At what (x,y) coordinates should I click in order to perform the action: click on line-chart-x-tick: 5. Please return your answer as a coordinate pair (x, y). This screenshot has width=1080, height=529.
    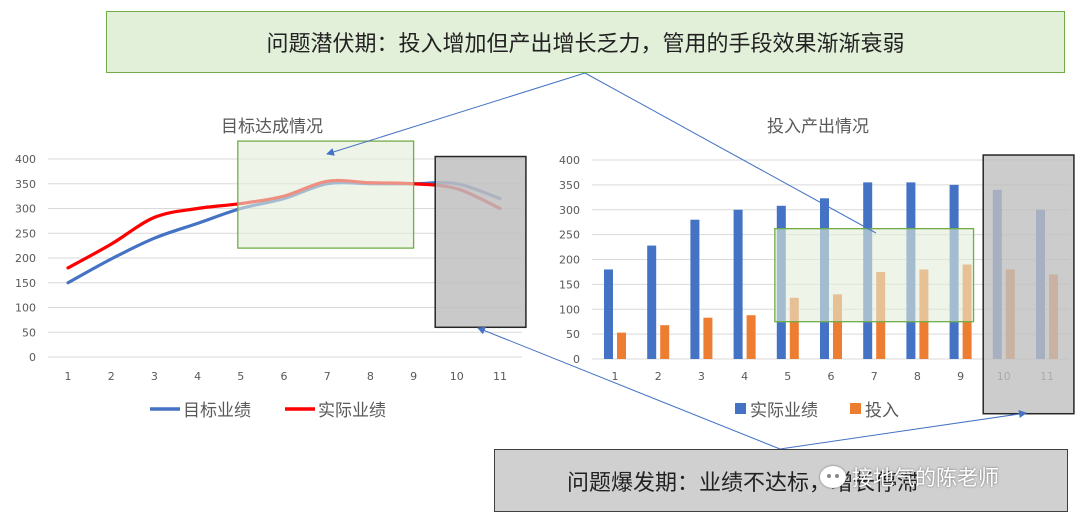
    Looking at the image, I should click on (240, 376).